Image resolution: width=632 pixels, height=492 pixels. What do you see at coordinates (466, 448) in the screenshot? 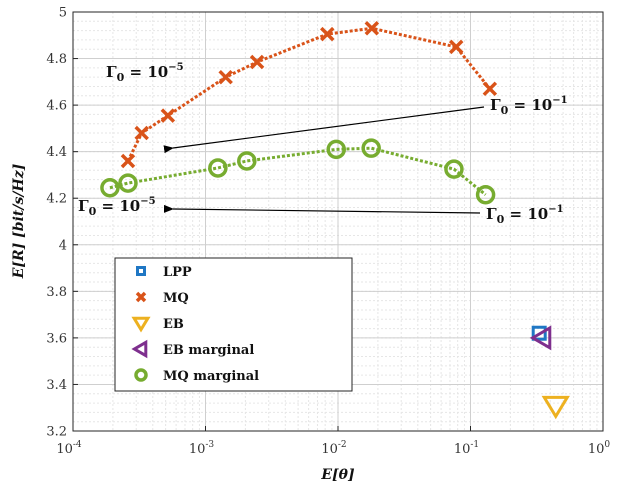
I see `x-tick-label: 10⁻¹` at bounding box center [466, 448].